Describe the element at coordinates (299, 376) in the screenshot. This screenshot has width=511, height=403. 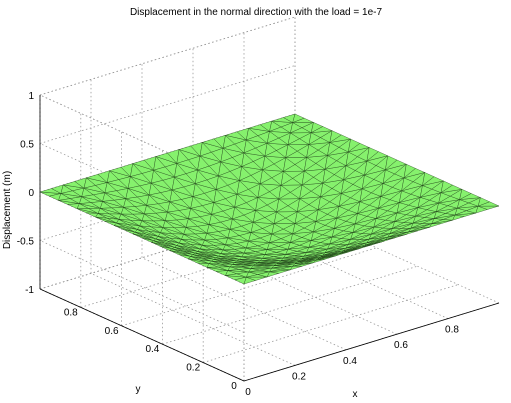
I see `x-tick-label: 0.2` at that location.